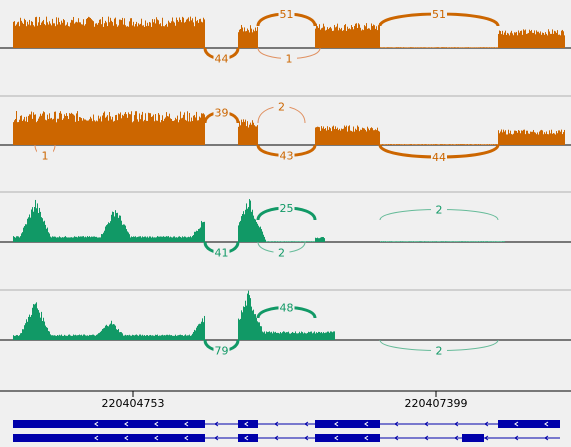 The image size is (571, 447). I want to click on junction-count-label: 25, so click(287, 208).